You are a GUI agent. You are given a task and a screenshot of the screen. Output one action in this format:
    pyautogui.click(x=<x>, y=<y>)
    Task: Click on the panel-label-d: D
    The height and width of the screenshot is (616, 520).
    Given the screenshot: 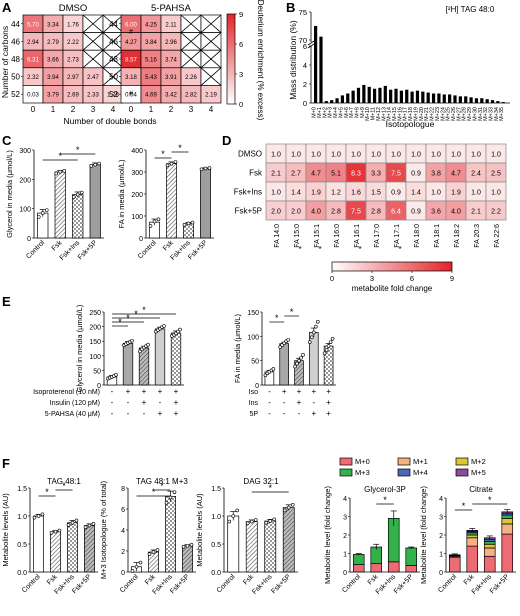 What is the action you would take?
    pyautogui.click(x=227, y=140)
    